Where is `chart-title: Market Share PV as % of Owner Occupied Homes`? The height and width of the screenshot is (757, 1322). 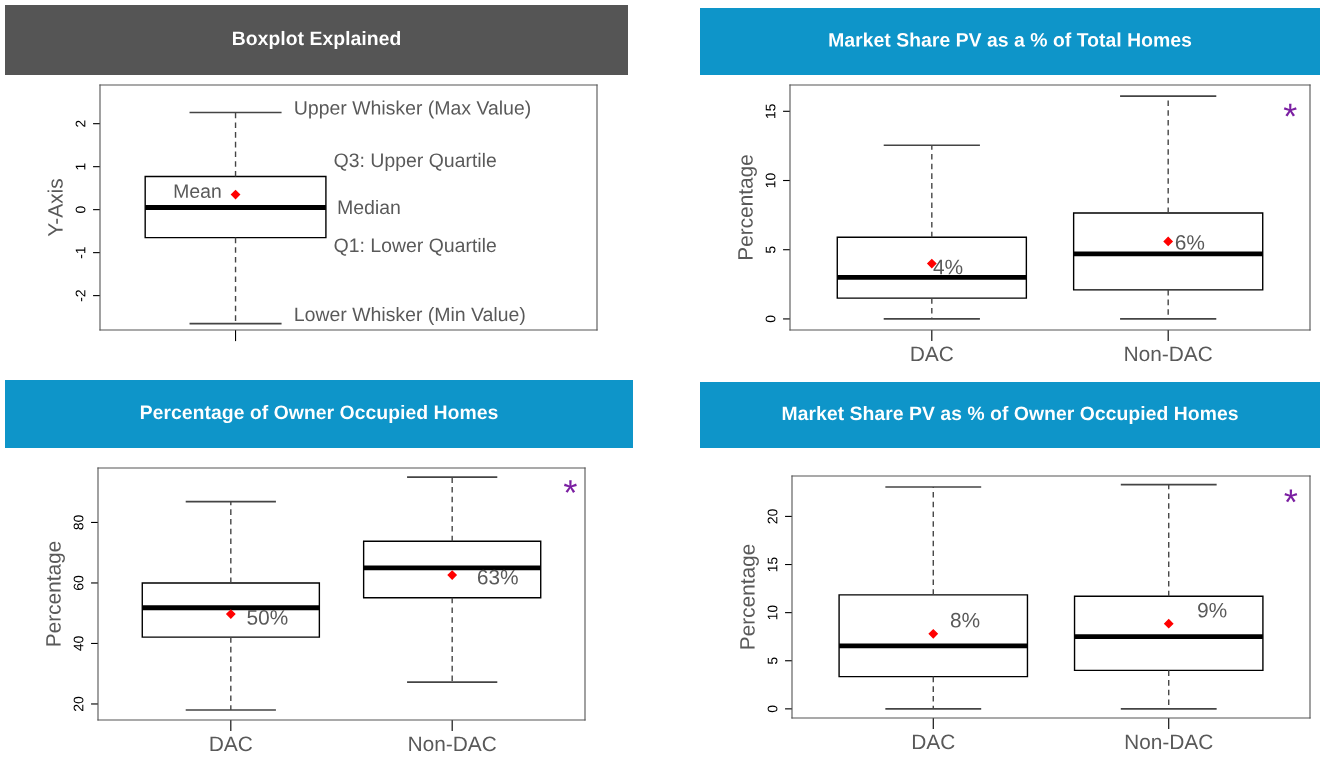
chart-title: Market Share PV as % of Owner Occupied Homes is located at coordinates (1010, 415).